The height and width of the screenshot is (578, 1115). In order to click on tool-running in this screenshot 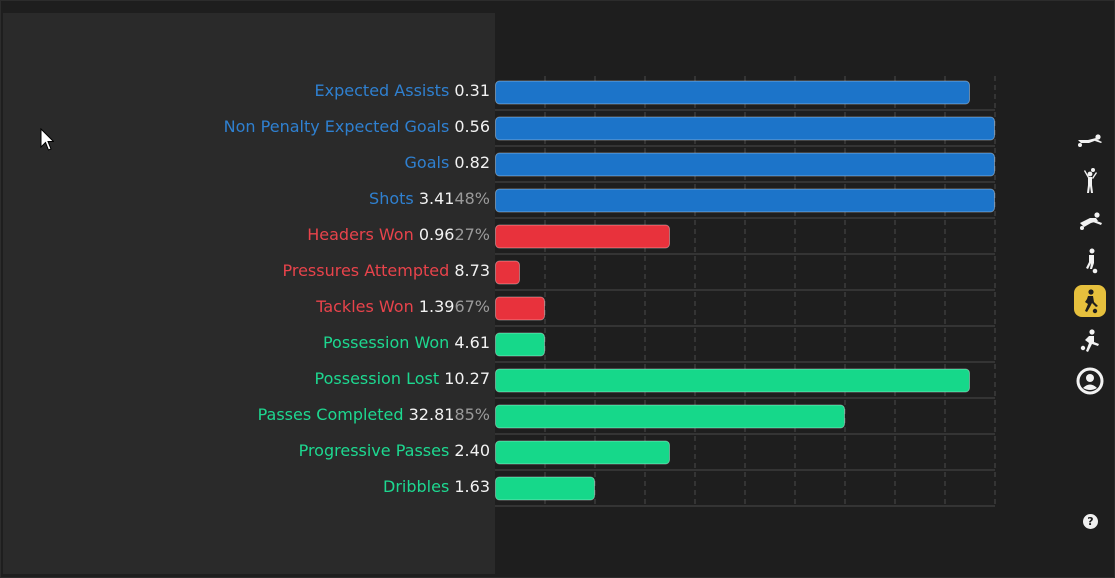, I will do `click(1090, 301)`.